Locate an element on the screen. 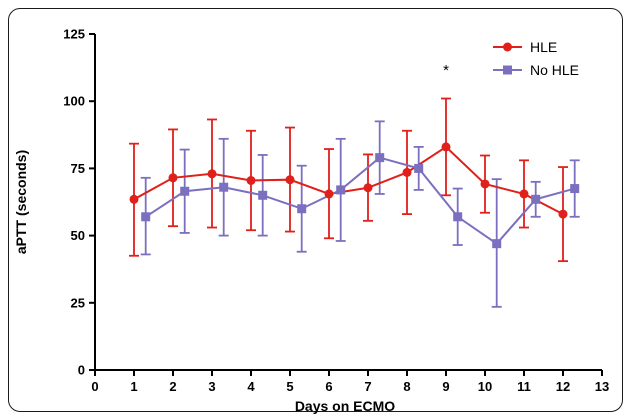 The image size is (633, 416). x-tick-label: 8 is located at coordinates (406, 386).